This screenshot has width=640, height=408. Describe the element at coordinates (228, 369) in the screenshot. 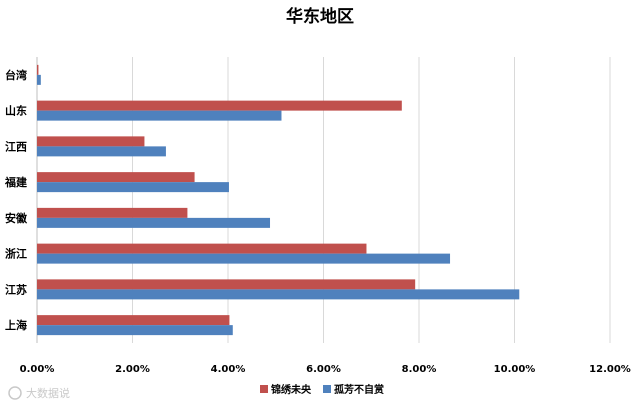

I see `x-tick-label: 4.00%` at that location.